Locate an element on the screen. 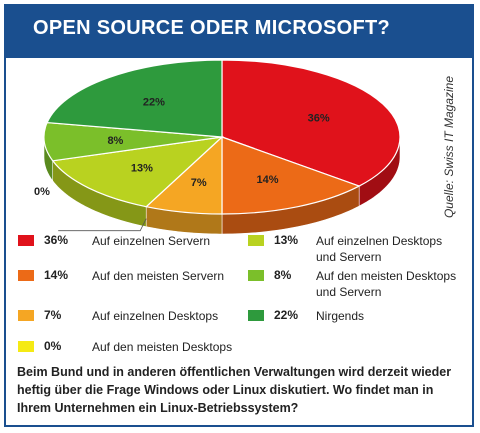 The image size is (480, 433). data-label-2: 7% is located at coordinates (199, 183).